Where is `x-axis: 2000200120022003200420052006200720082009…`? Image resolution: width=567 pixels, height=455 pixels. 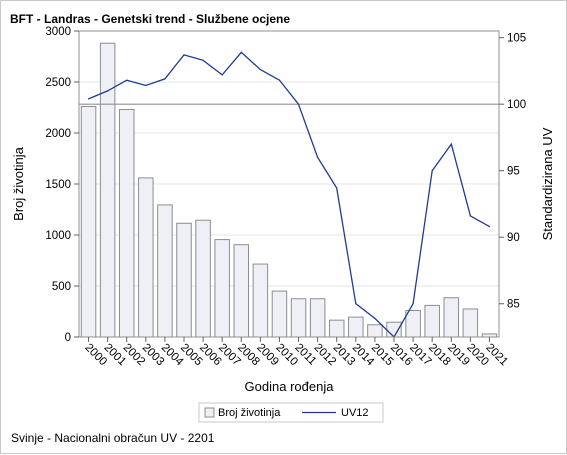
x-axis: 2000200120022003200420052006200720082009… is located at coordinates (296, 353).